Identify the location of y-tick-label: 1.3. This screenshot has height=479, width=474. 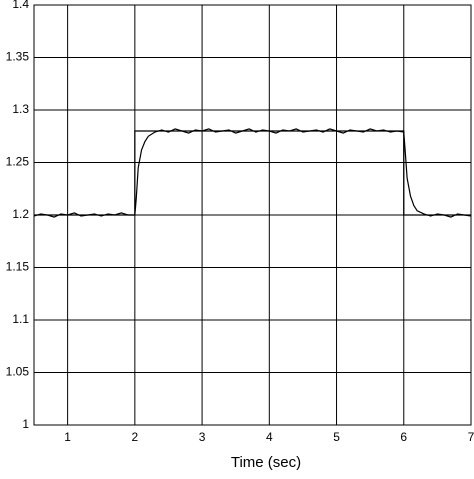
(20, 109).